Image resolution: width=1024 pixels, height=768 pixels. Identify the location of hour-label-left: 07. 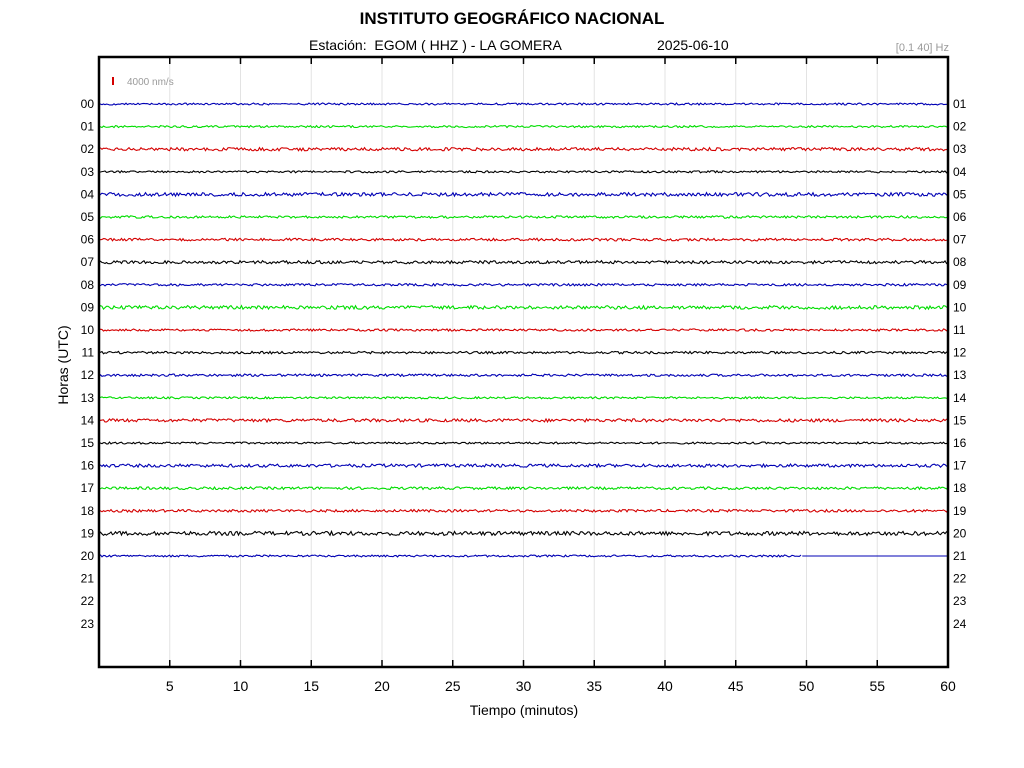
(88, 262).